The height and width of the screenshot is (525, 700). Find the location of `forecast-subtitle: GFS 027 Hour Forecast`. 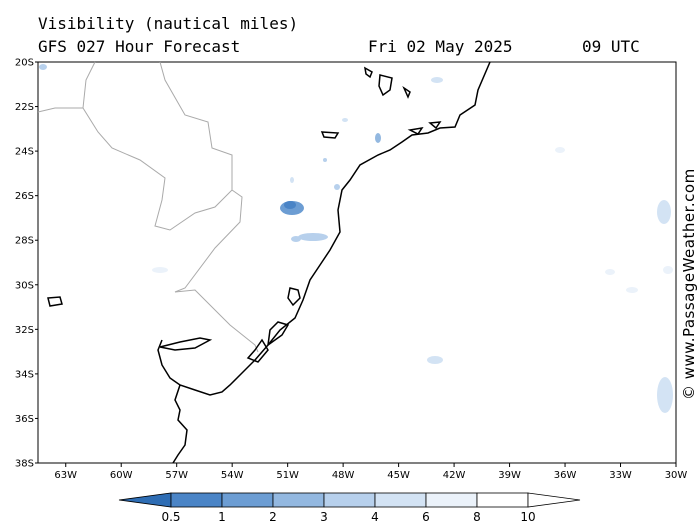

forecast-subtitle: GFS 027 Hour Forecast is located at coordinates (139, 46).